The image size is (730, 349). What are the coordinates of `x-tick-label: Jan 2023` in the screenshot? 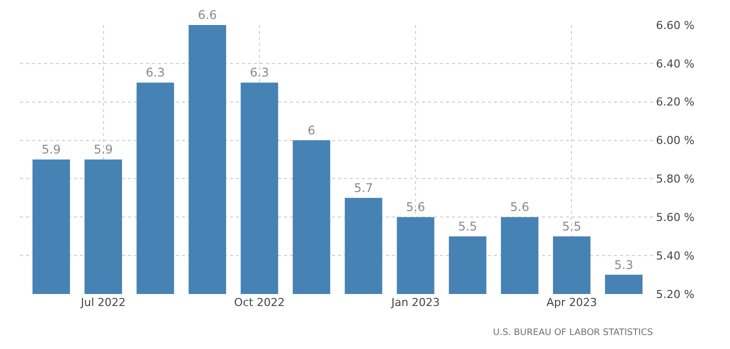 It's located at (415, 302).